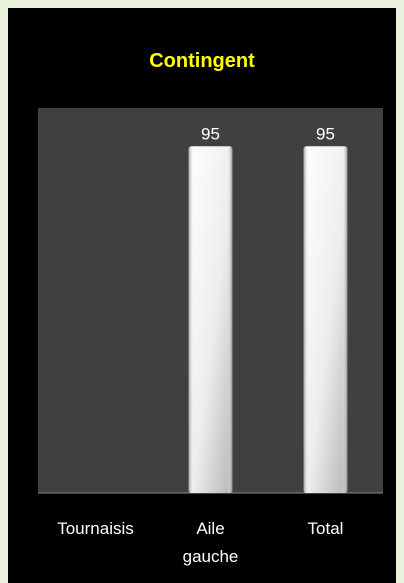  What do you see at coordinates (210, 319) in the screenshot?
I see `bar-shading-aile-gauche` at bounding box center [210, 319].